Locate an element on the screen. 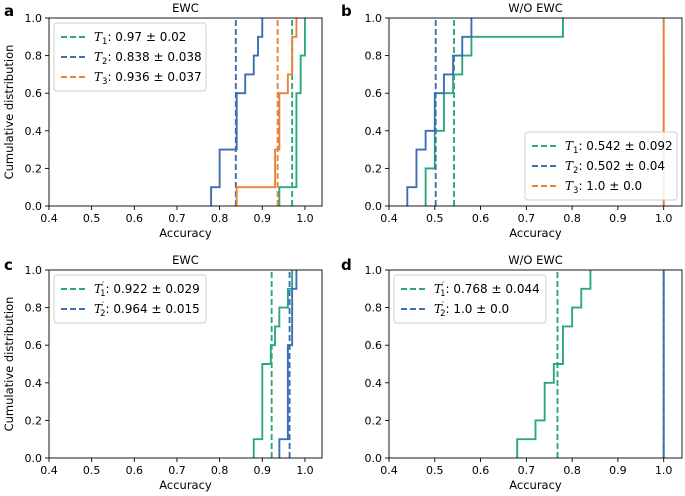 This screenshot has height=496, width=685. legend: T′ 1: 0.768 ± 0.044 T′ 2: 1.0 ± 0.0 is located at coordinates (470, 299).